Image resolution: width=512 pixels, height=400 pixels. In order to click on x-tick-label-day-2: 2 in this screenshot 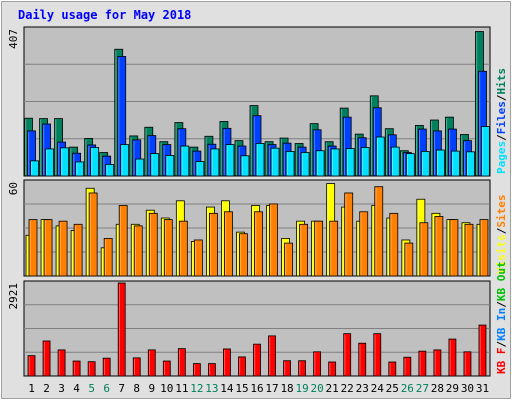, I will do `click(46, 388)`.